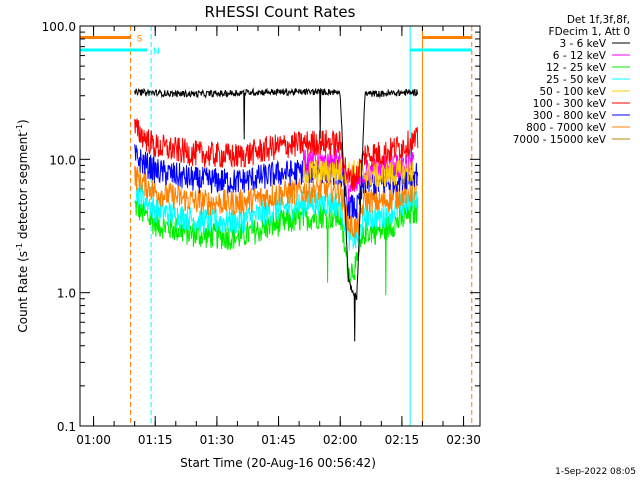 This screenshot has width=640, height=480. What do you see at coordinates (598, 20) in the screenshot?
I see `legend-header-0: Det 1f,3f,8f,` at bounding box center [598, 20].